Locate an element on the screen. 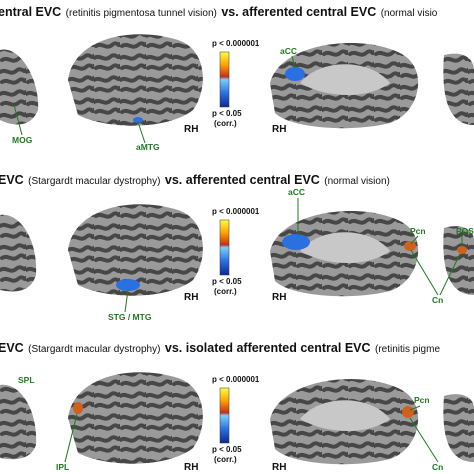  title-part: entral EVC is located at coordinates (30, 12).